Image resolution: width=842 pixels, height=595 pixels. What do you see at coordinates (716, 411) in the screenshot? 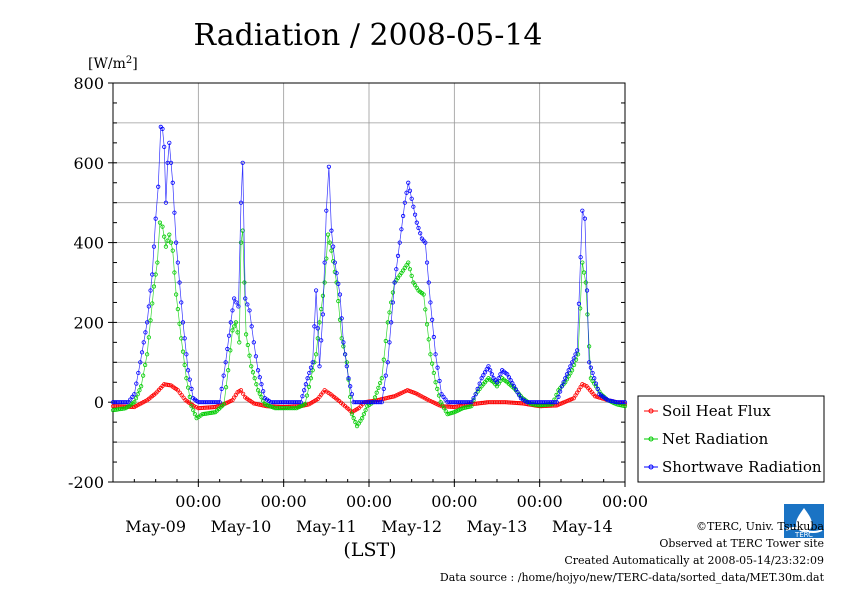
I see `legend-label: Soil Heat Flux` at bounding box center [716, 411].